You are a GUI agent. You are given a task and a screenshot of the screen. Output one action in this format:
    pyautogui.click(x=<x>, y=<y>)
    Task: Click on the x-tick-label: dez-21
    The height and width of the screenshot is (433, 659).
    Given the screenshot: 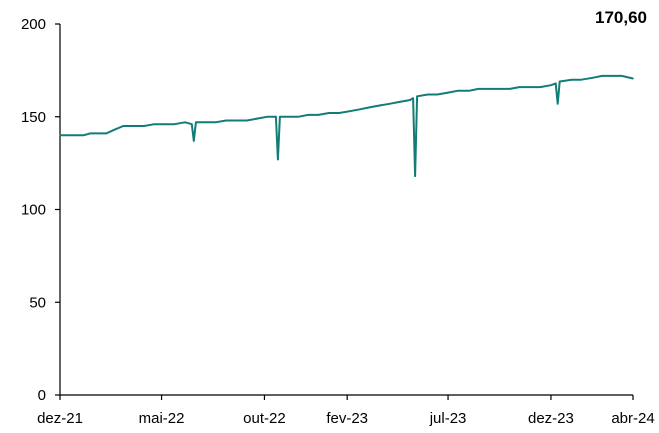 What is the action you would take?
    pyautogui.click(x=60, y=418)
    